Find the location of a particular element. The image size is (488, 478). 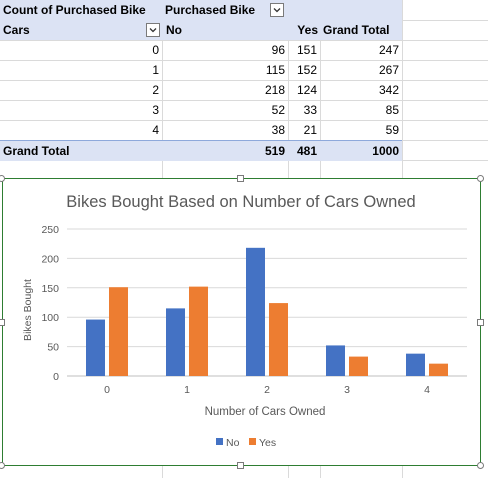

col-header-yes: Yes is located at coordinates (304, 30).